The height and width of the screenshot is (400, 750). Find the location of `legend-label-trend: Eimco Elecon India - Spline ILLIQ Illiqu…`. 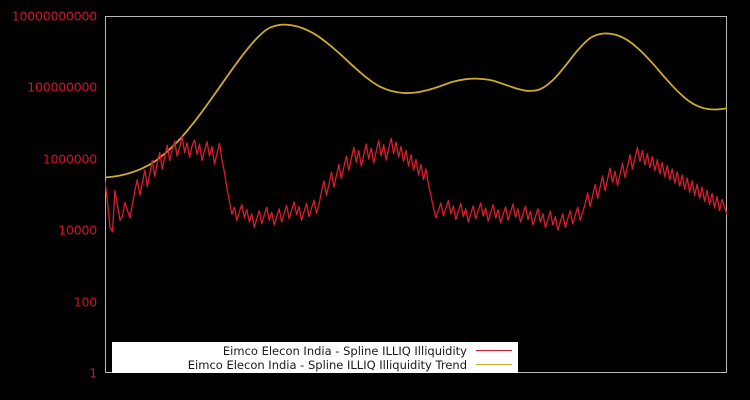

legend-label-trend: Eimco Elecon India - Spline ILLIQ Illiqu… is located at coordinates (327, 364).